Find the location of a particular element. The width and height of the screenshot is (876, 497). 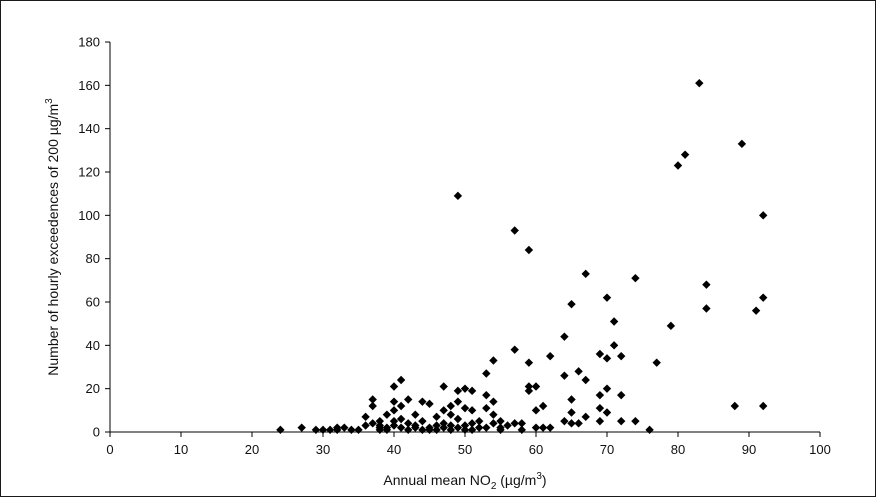

x-tick-label: 40 is located at coordinates (394, 449).